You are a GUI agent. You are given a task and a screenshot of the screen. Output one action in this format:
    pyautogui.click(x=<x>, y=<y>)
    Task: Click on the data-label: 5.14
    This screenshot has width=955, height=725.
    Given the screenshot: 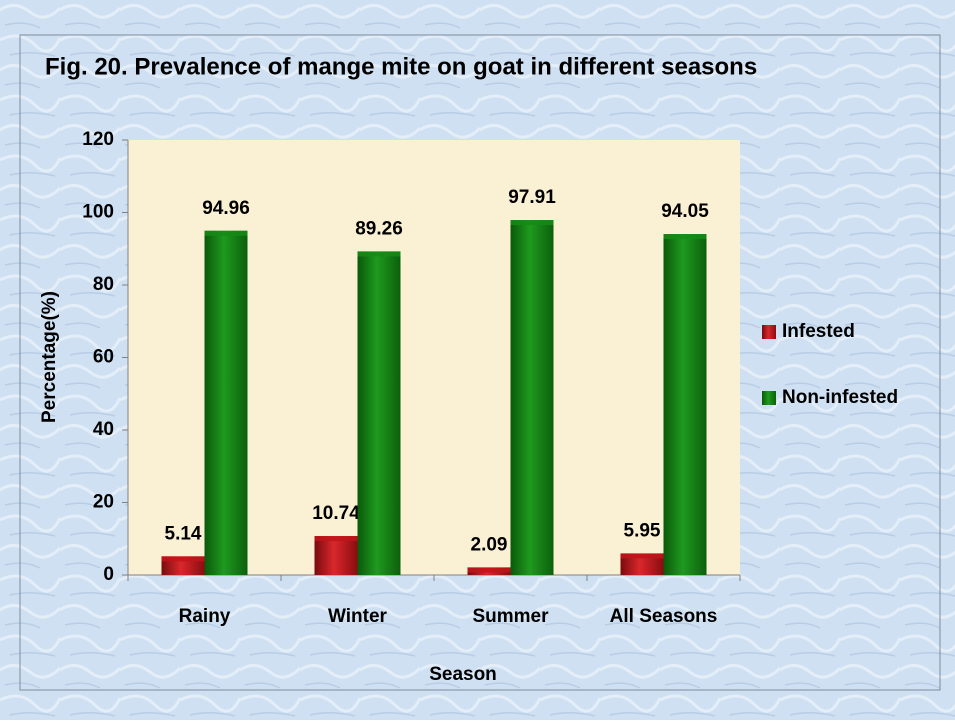 What is the action you would take?
    pyautogui.click(x=183, y=533)
    